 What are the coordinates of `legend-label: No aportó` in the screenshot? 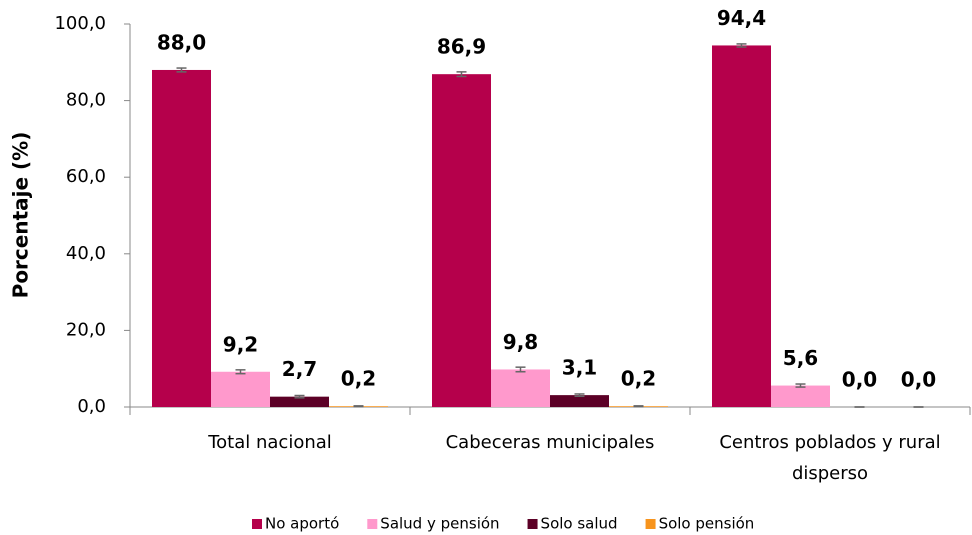 It's located at (302, 524).